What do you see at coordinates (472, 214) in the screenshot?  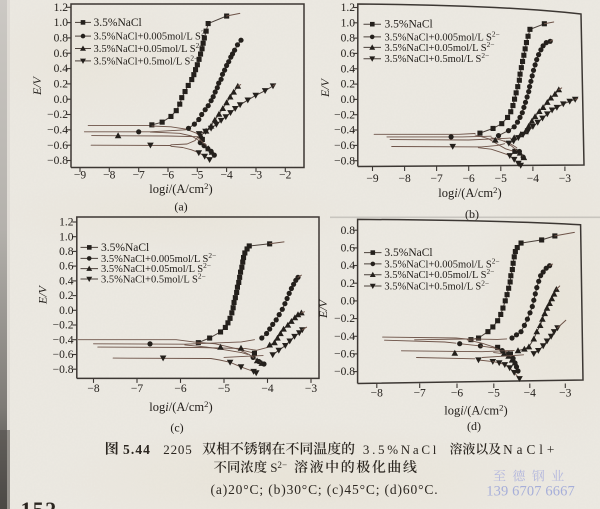 I see `svg-text: (b)` at bounding box center [472, 214].